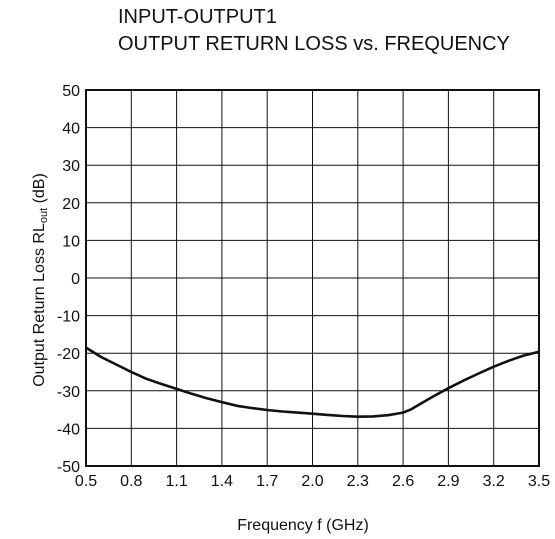  What do you see at coordinates (494, 481) in the screenshot?
I see `x-tick-label: 3.2` at bounding box center [494, 481].